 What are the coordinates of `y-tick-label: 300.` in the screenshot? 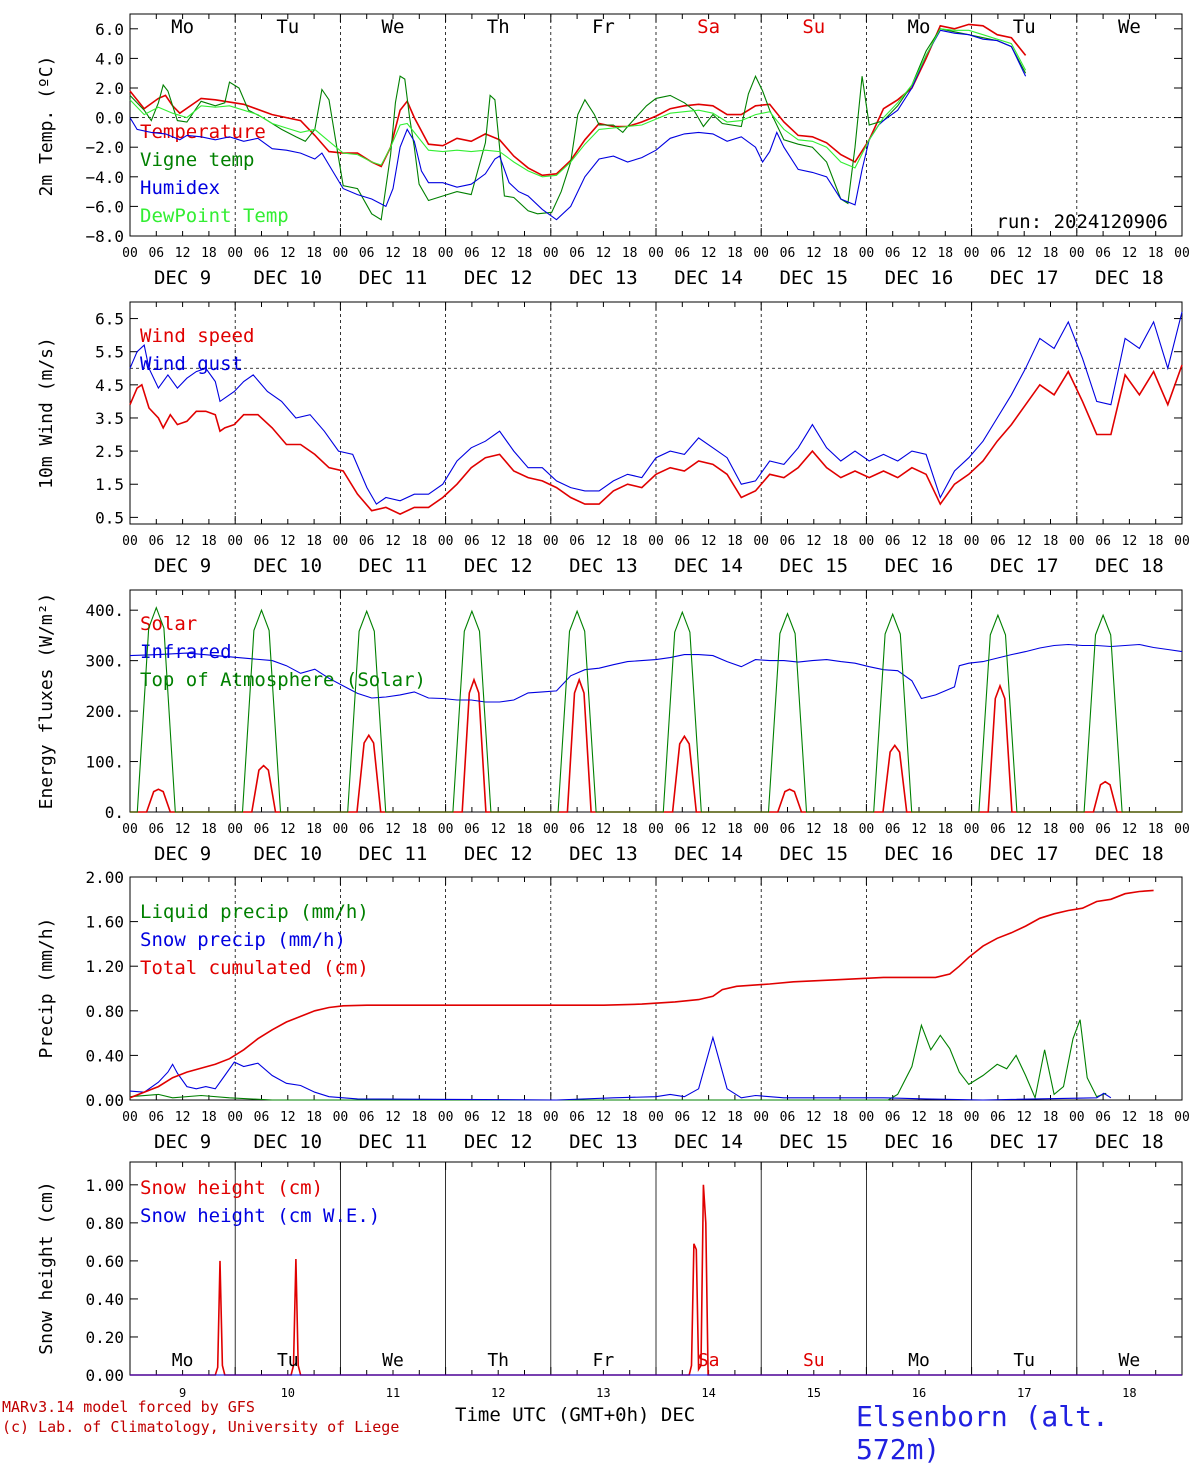 It's located at (104, 661).